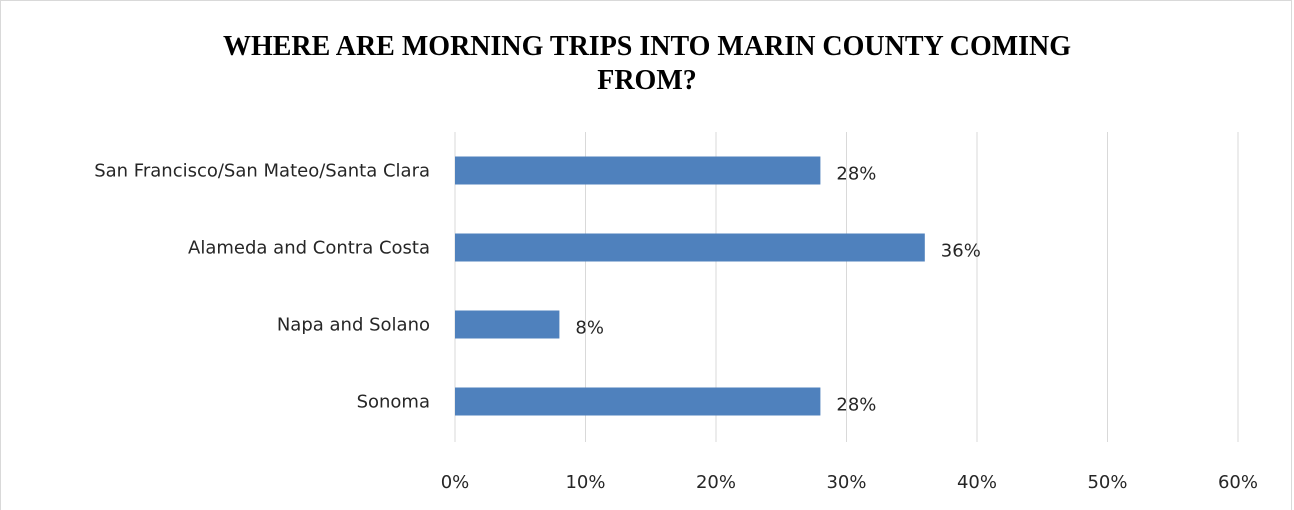 This screenshot has width=1294, height=510. I want to click on chart-title-line-2: FROM?, so click(647, 80).